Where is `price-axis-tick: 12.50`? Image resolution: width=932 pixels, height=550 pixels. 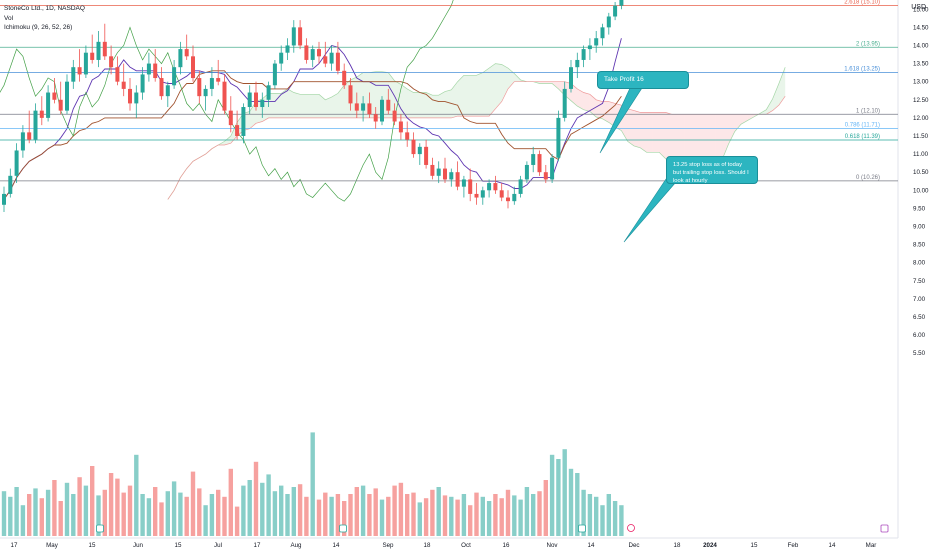
price-axis-tick: 12.50 is located at coordinates (921, 100).